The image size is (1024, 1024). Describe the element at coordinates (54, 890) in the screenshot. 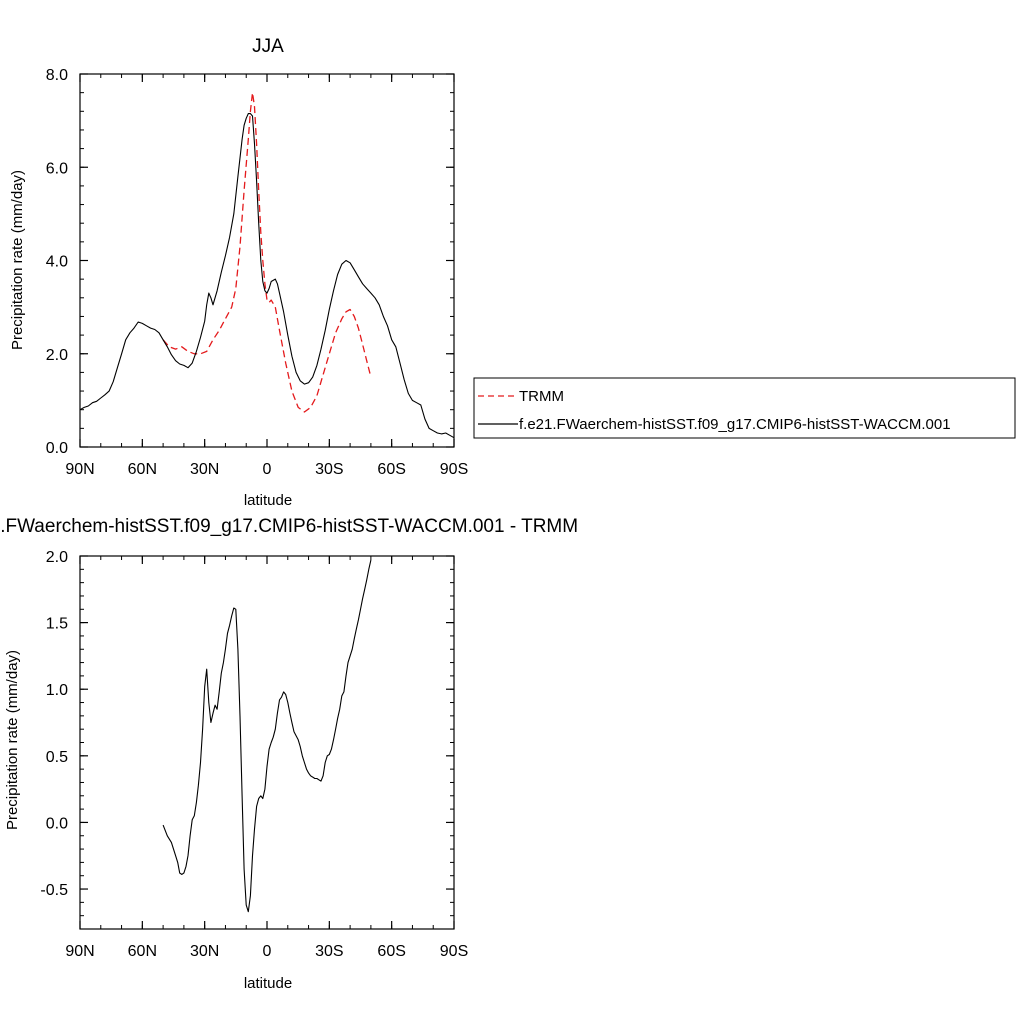

I see `y-tick-label: -0.5` at that location.